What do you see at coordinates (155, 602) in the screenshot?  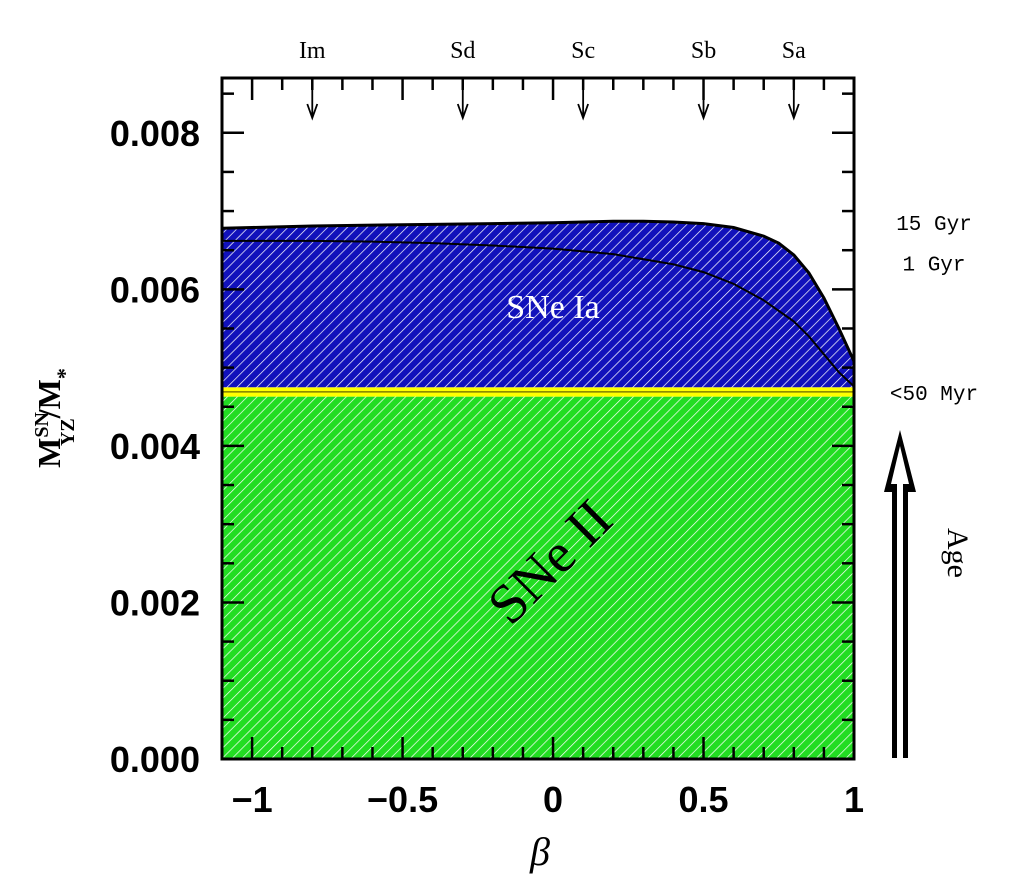 I see `y-tick-label: 0.002` at bounding box center [155, 602].